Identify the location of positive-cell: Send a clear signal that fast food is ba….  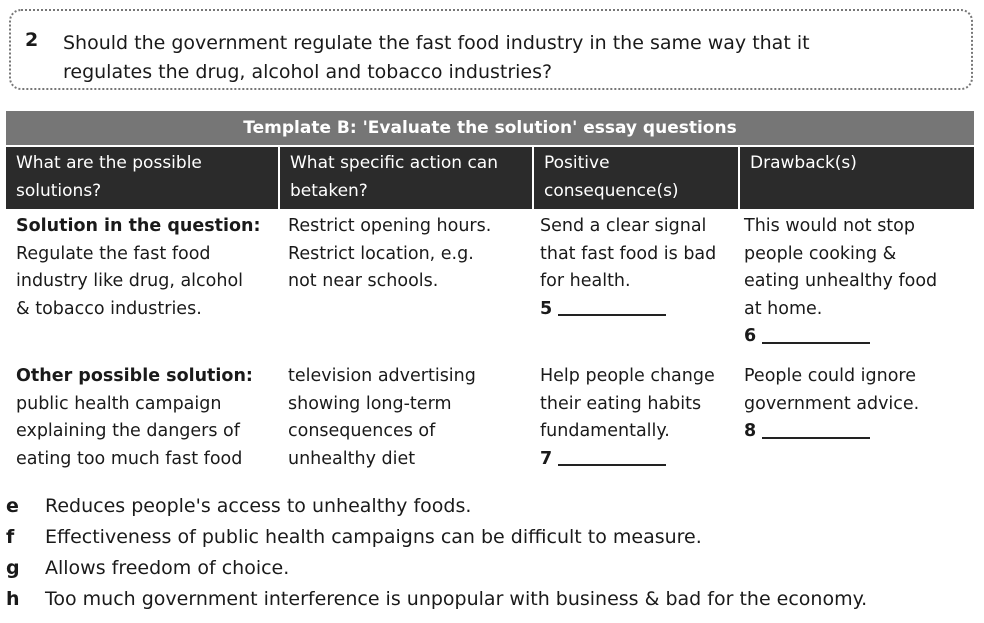
(632, 288).